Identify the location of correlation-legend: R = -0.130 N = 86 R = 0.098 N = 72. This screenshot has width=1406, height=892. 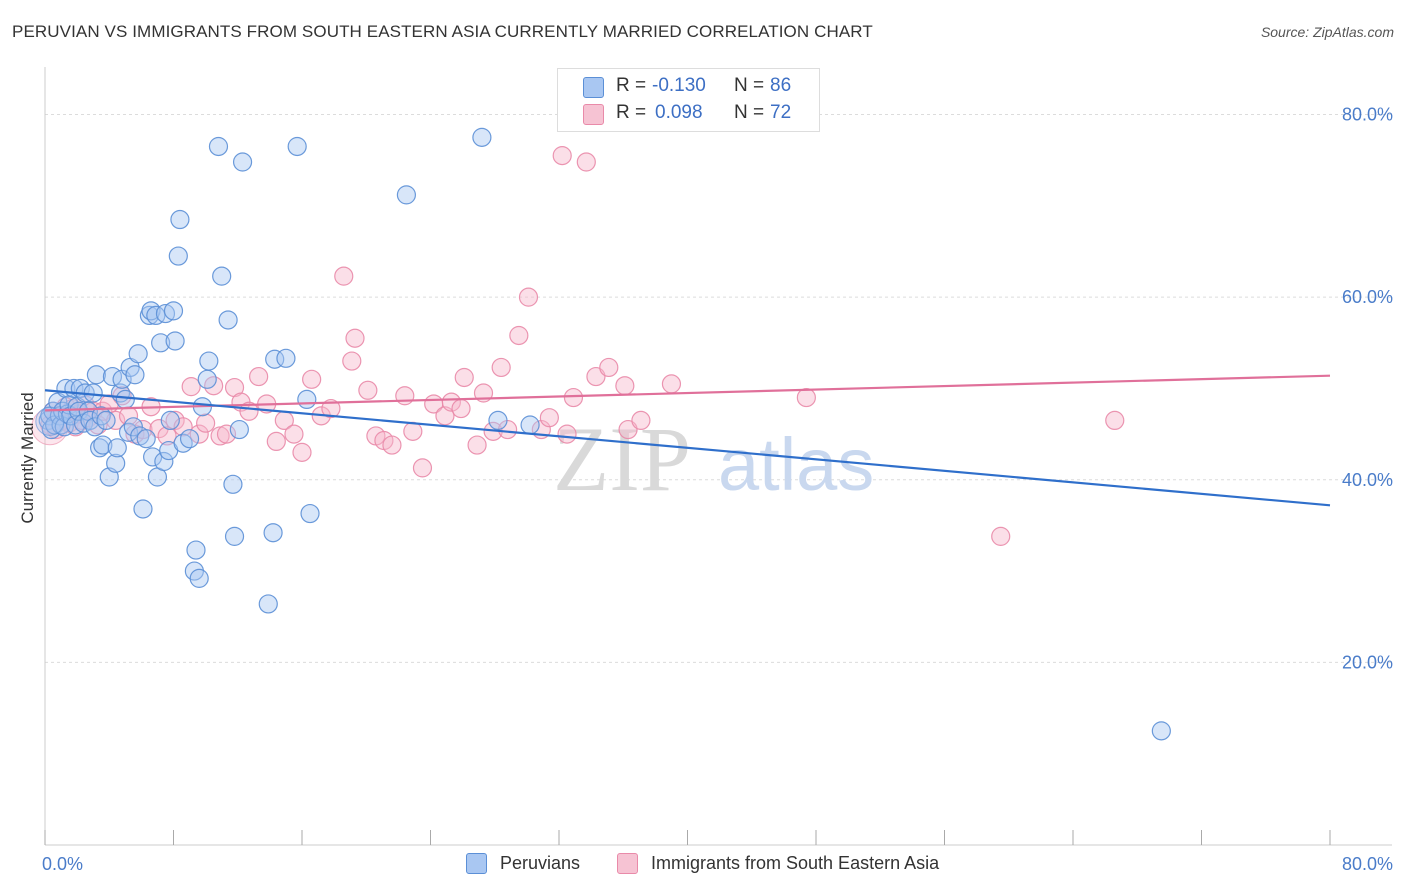
(688, 100).